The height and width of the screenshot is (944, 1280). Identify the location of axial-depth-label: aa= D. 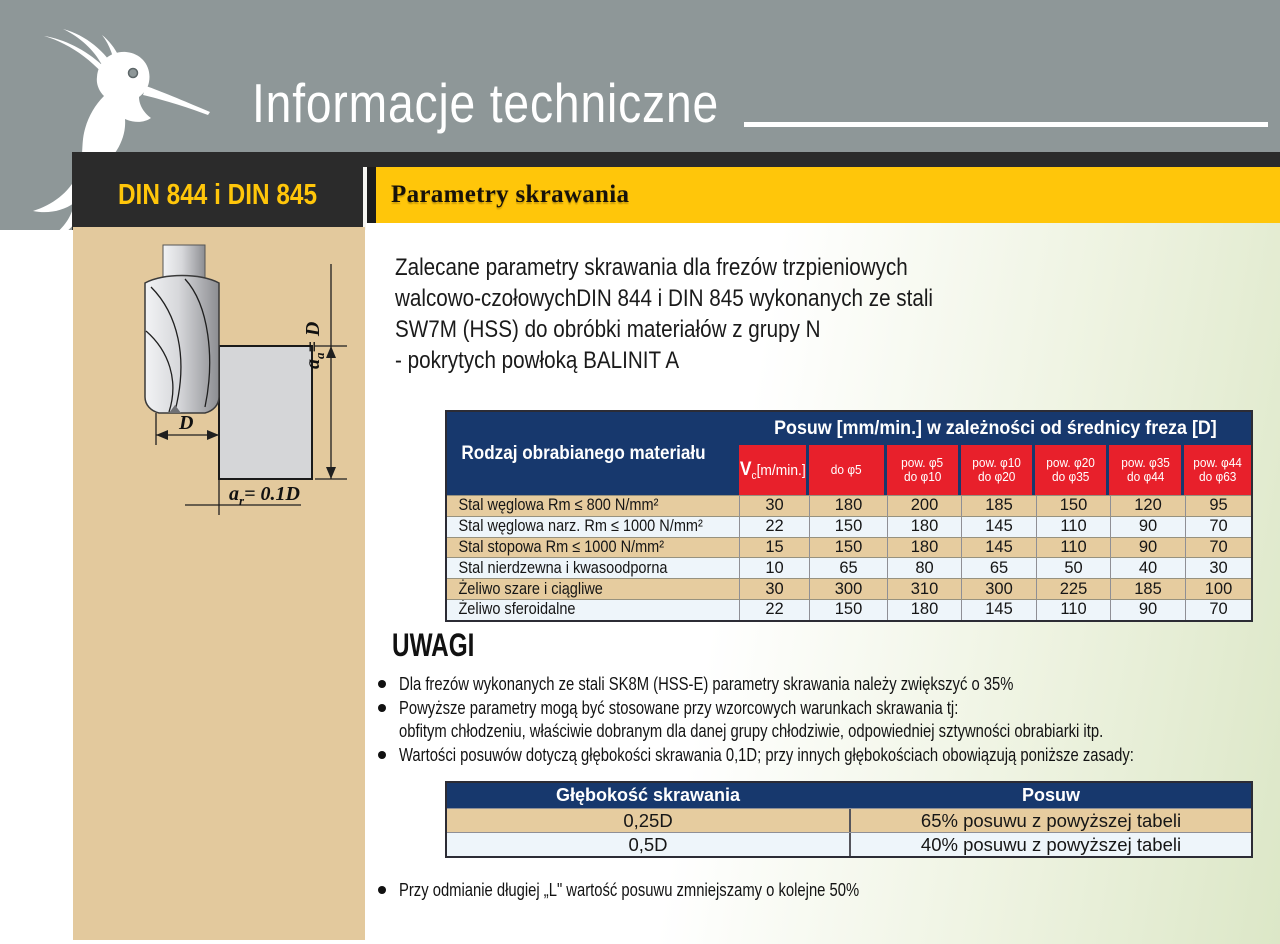
(314, 345).